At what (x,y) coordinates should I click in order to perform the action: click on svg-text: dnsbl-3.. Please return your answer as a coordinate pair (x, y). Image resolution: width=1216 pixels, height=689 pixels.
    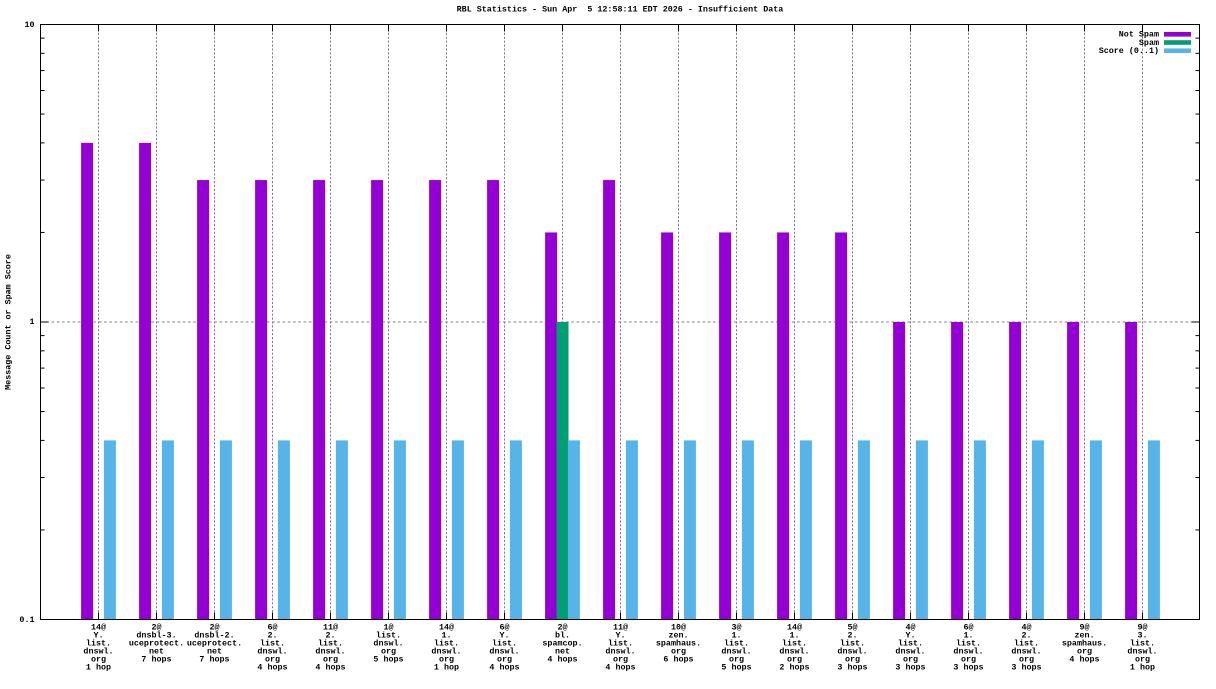
    Looking at the image, I should click on (156, 636).